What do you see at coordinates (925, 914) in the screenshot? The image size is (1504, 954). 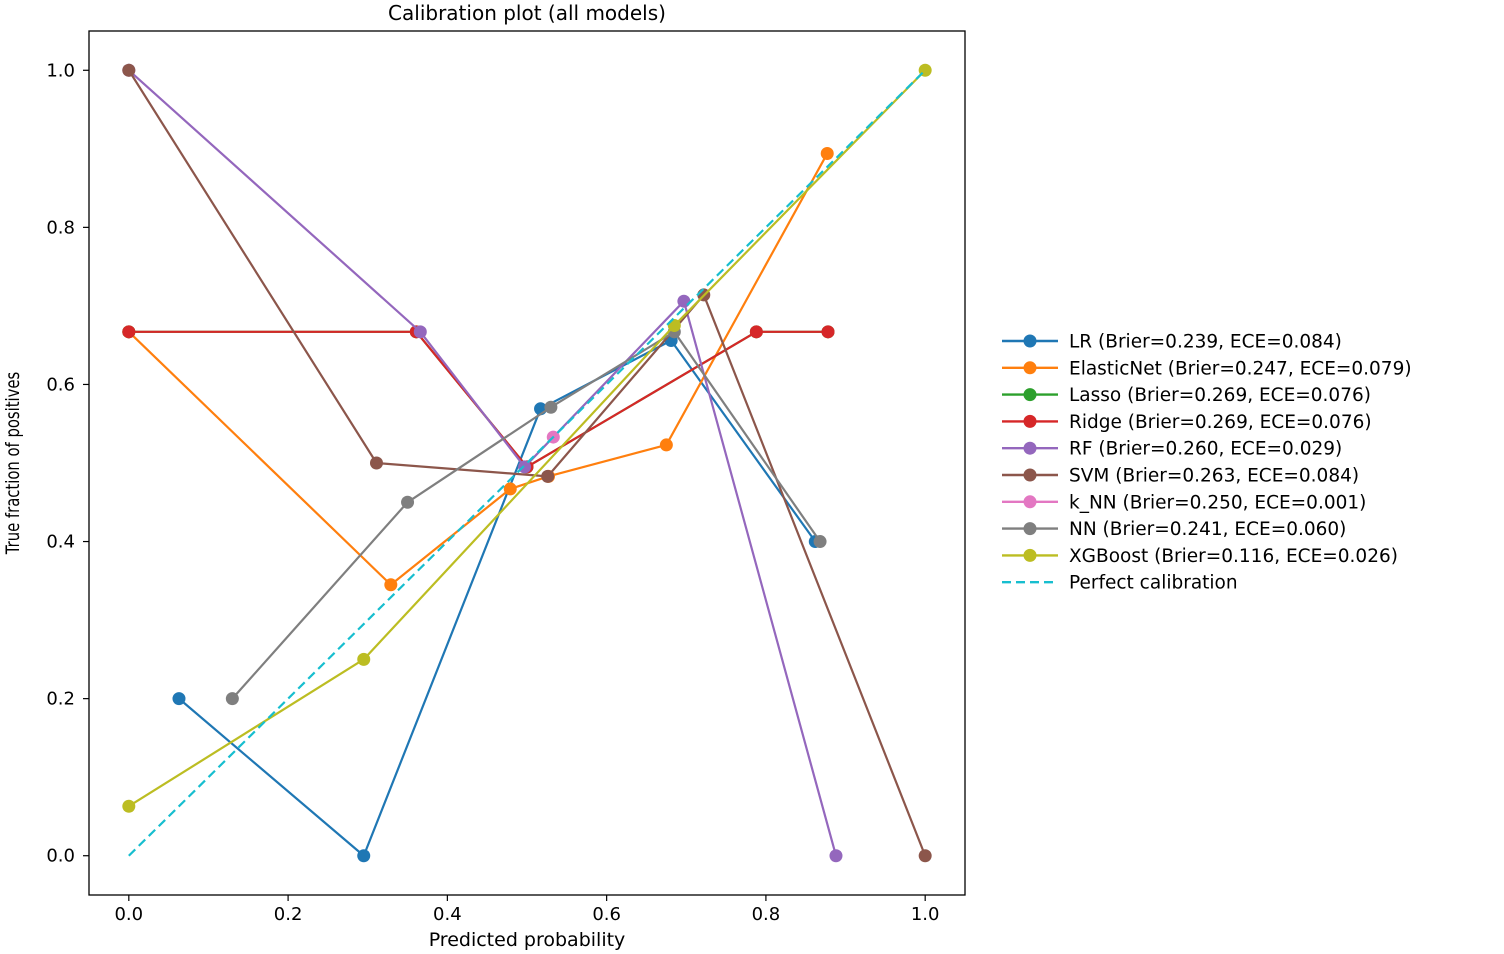 I see `x-tick-label: 1.0` at bounding box center [925, 914].